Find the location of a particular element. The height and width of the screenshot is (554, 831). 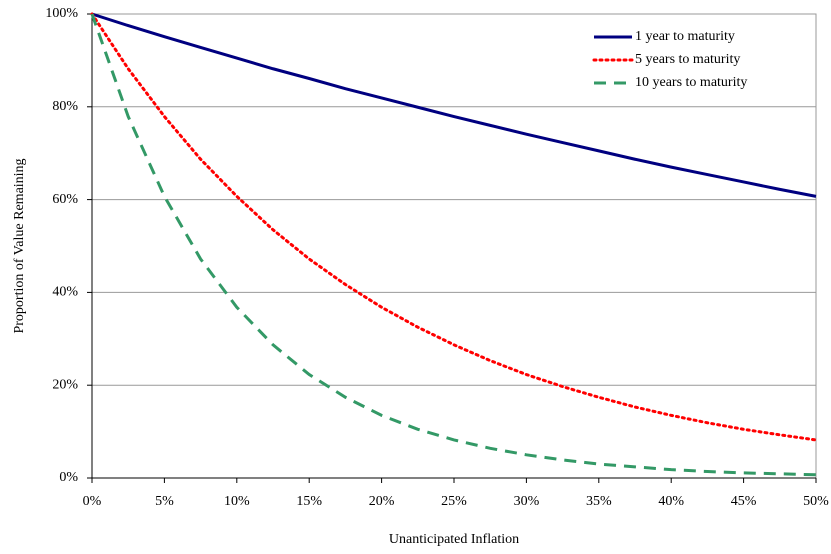

y-tick-label: 40% is located at coordinates (65, 292).